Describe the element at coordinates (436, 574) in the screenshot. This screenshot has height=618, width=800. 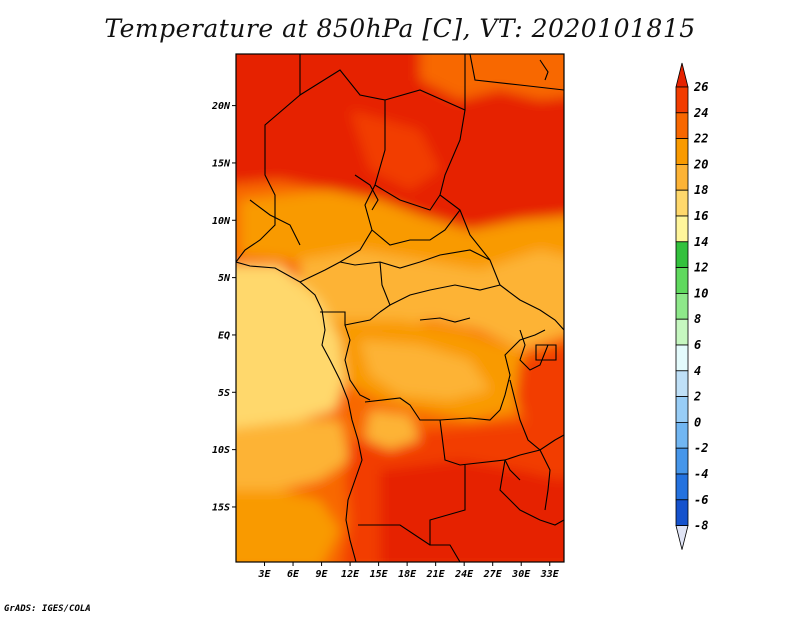
I see `lon-tick-label: 21E` at that location.